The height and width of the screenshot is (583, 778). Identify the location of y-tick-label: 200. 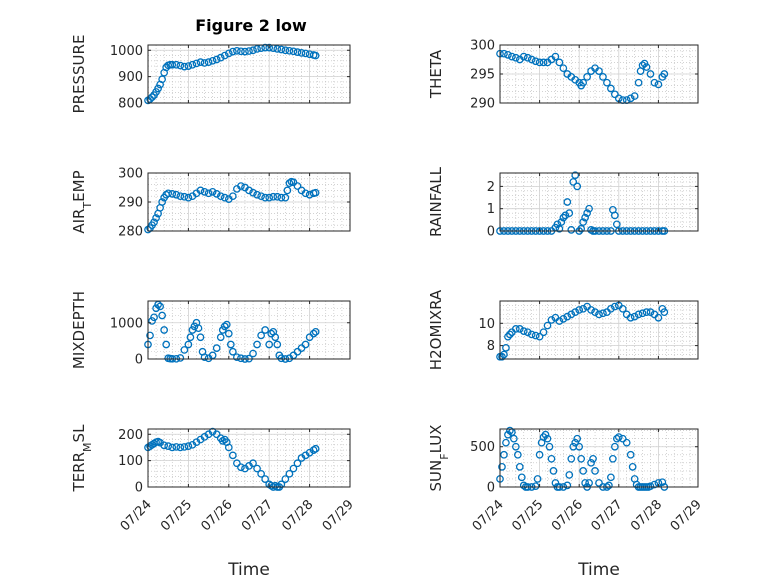
(130, 435).